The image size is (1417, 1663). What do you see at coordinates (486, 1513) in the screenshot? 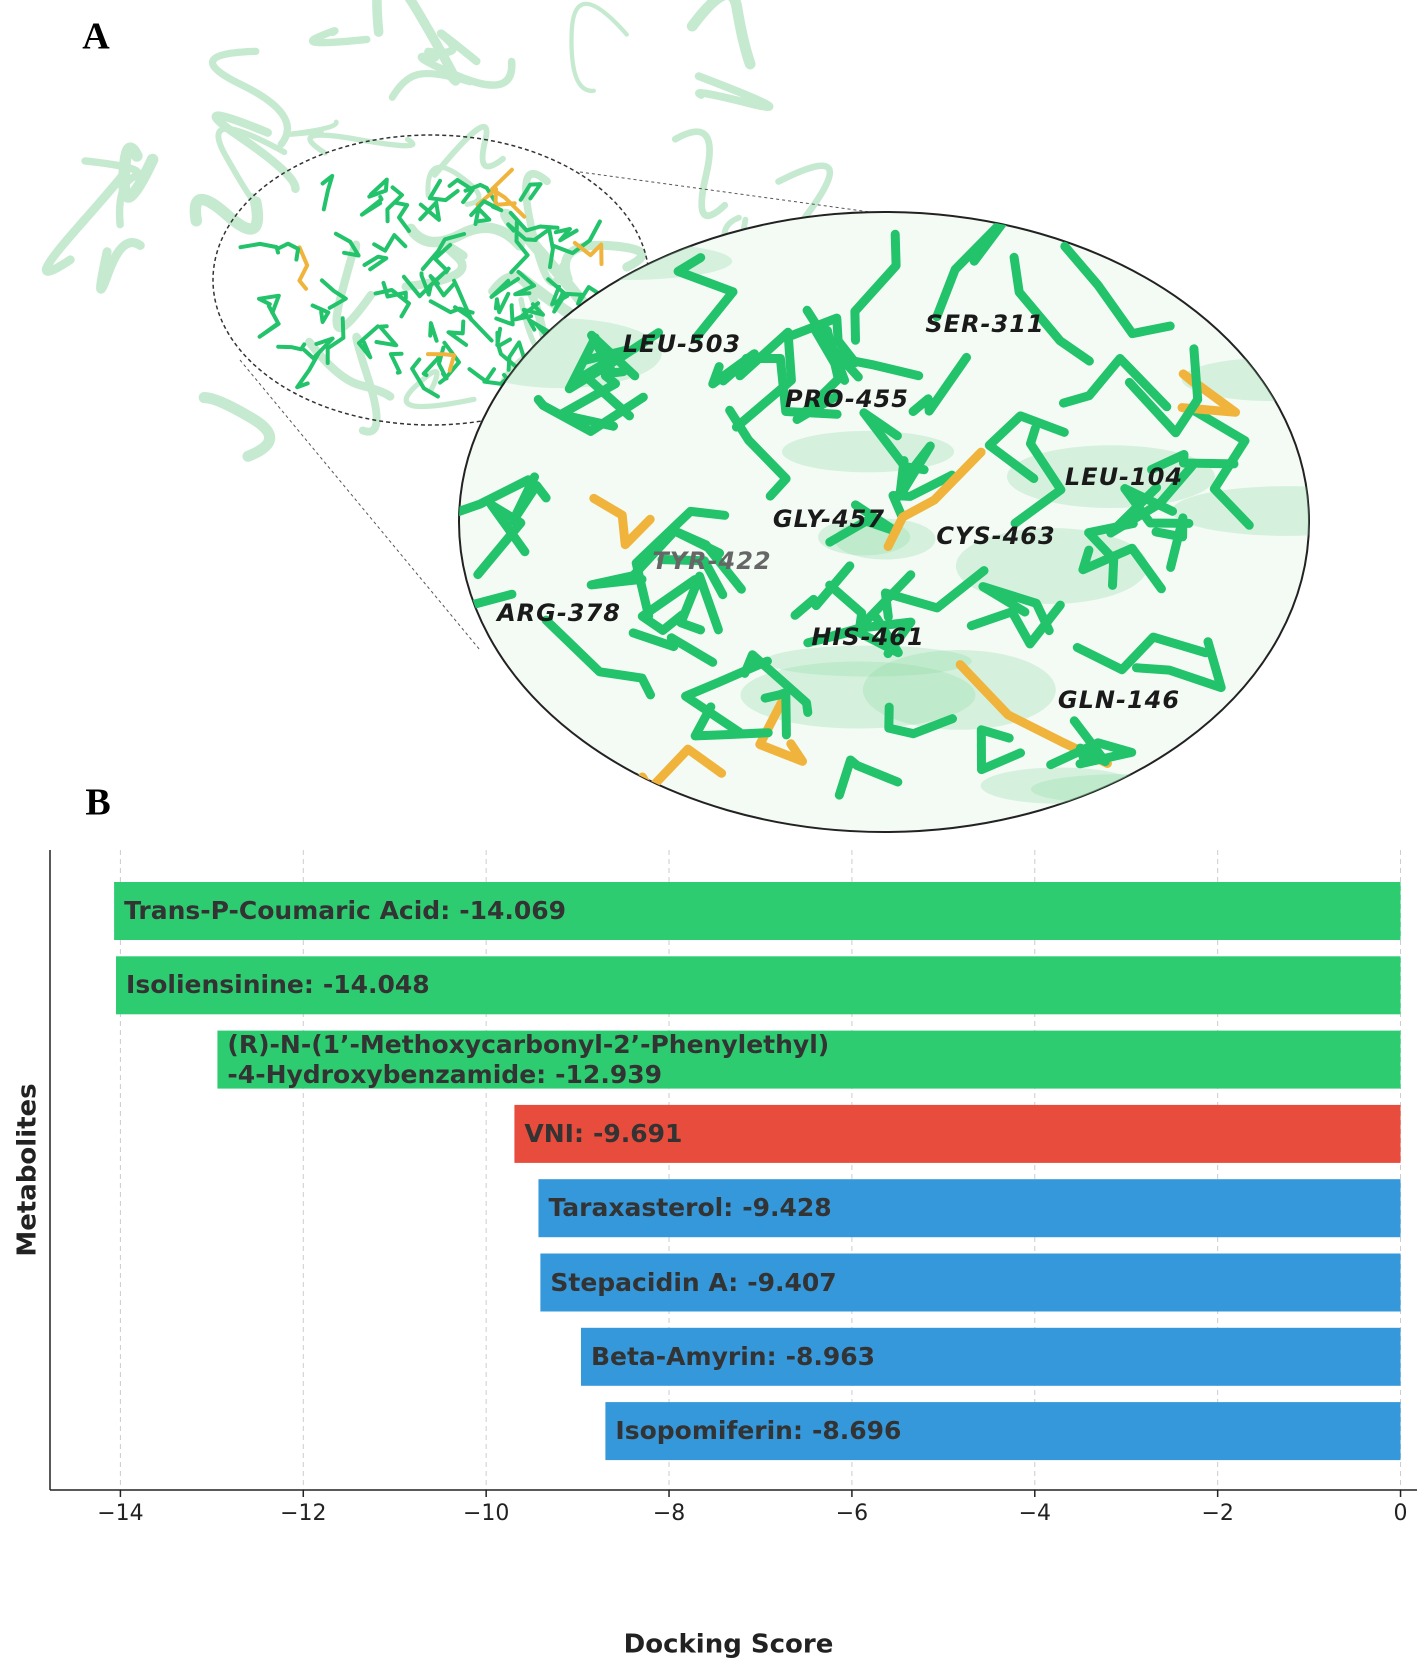
I see `x-tick-label: −10` at bounding box center [486, 1513].